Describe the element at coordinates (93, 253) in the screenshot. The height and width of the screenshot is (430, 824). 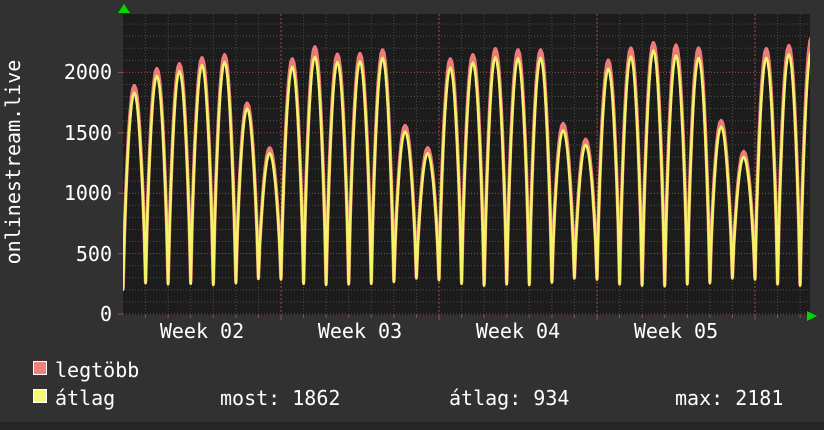
I see `y-axis-label: 500` at that location.